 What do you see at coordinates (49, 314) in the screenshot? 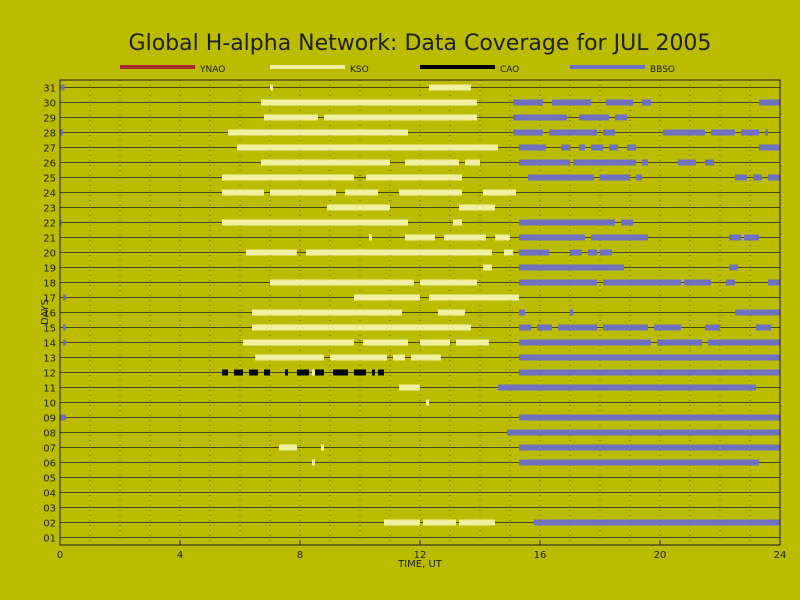
I see `y-tick-label: 16` at bounding box center [49, 314].